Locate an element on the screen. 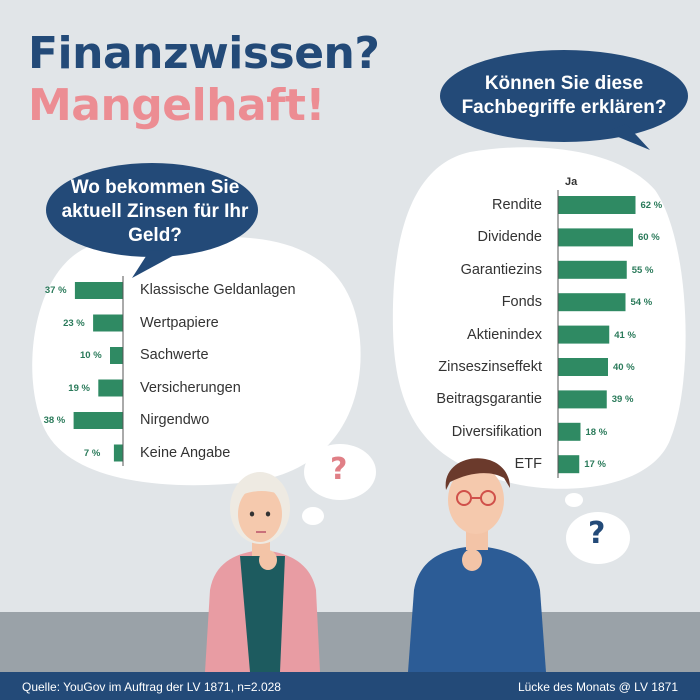 Image resolution: width=700 pixels, height=700 pixels. chart2-value-label: 55 % is located at coordinates (642, 270).